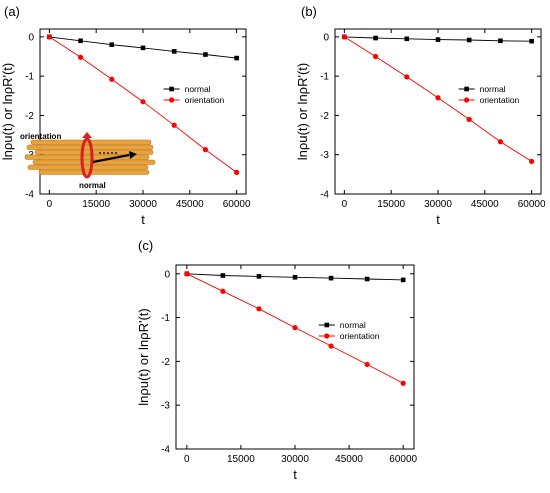  Describe the element at coordinates (145, 245) in the screenshot. I see `panel-label: (c)` at that location.